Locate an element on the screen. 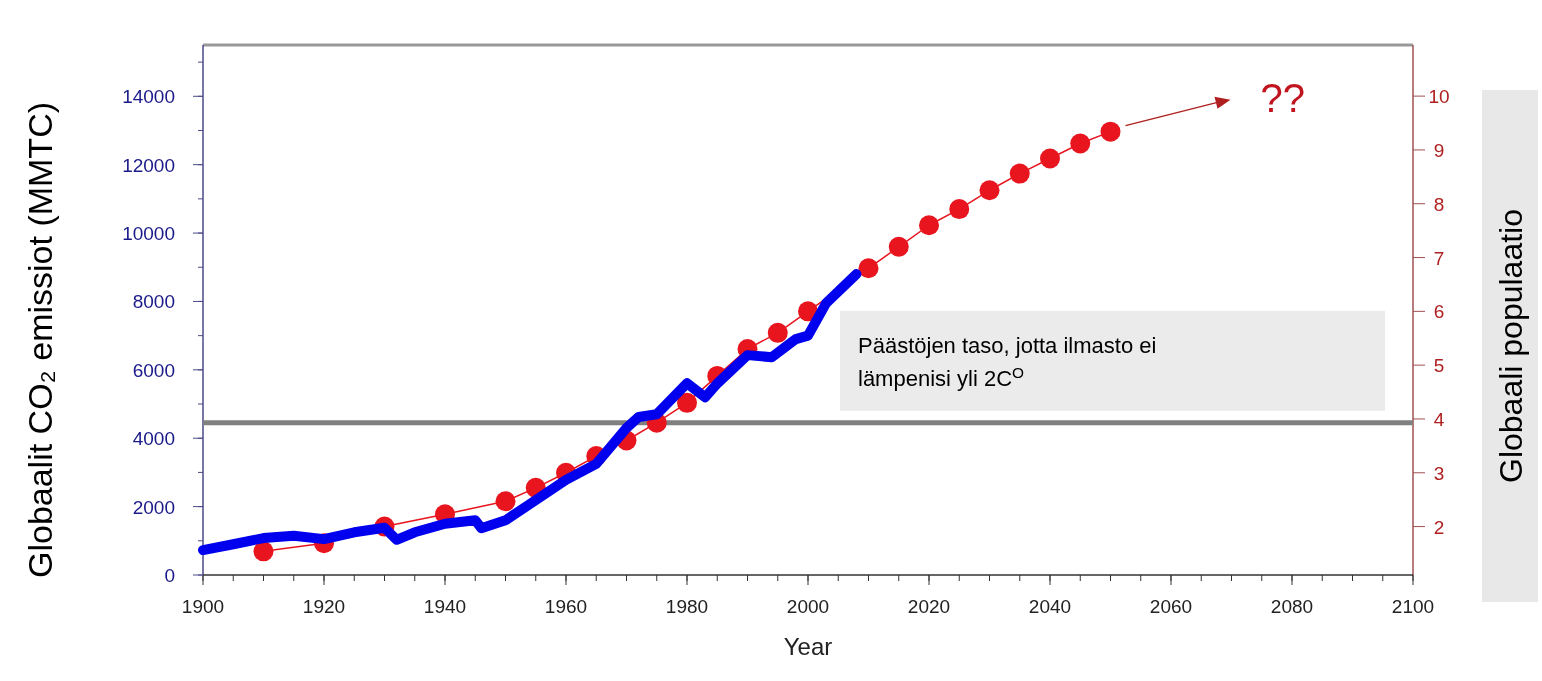 Image resolution: width=1542 pixels, height=681 pixels. y-tick-label: 10000 is located at coordinates (148, 234).